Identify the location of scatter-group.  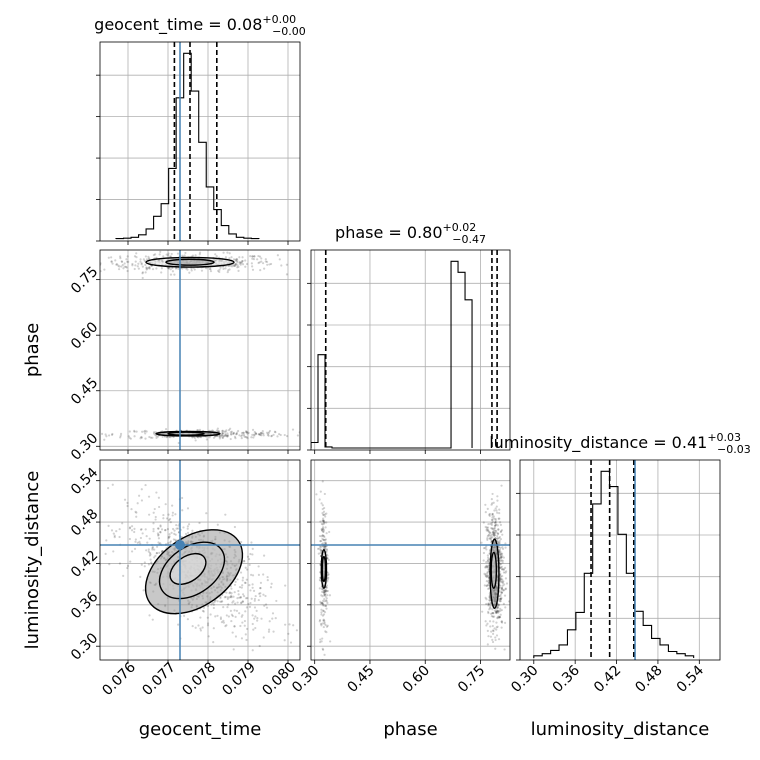
(412, 562).